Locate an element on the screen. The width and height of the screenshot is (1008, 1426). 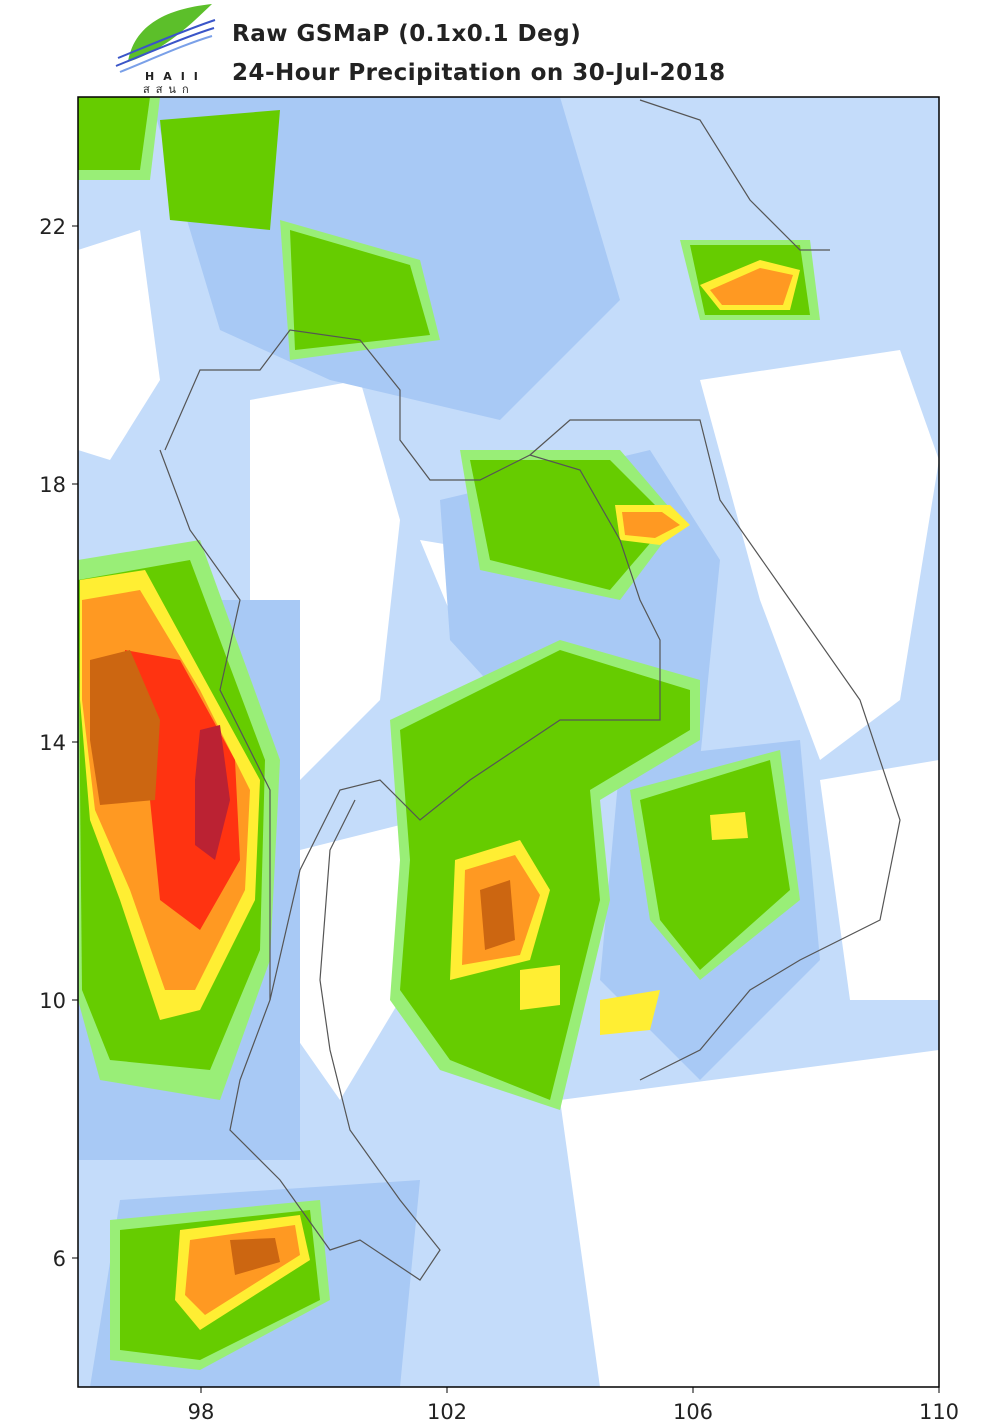
logo: HAII สสนก is located at coordinates (165, 50).